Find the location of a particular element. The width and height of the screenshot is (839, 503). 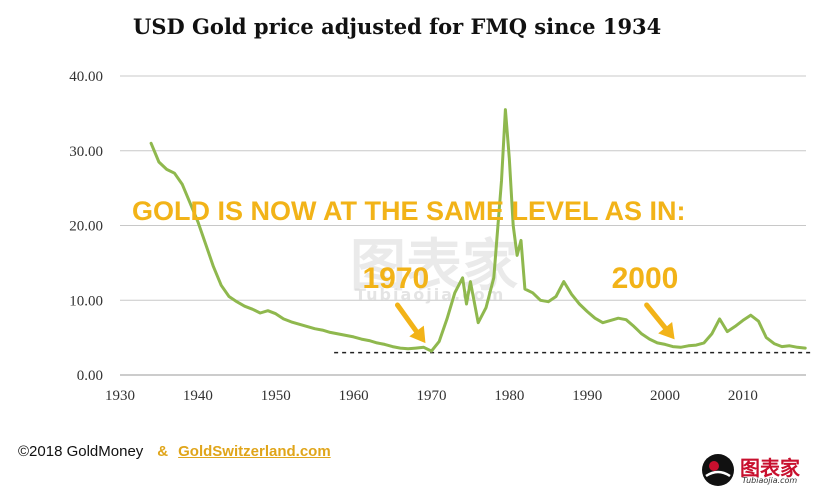

x-axis-ticks: 1930 1940 1950 1960 1970 1980 1990 2000 2010 is located at coordinates (431, 396).